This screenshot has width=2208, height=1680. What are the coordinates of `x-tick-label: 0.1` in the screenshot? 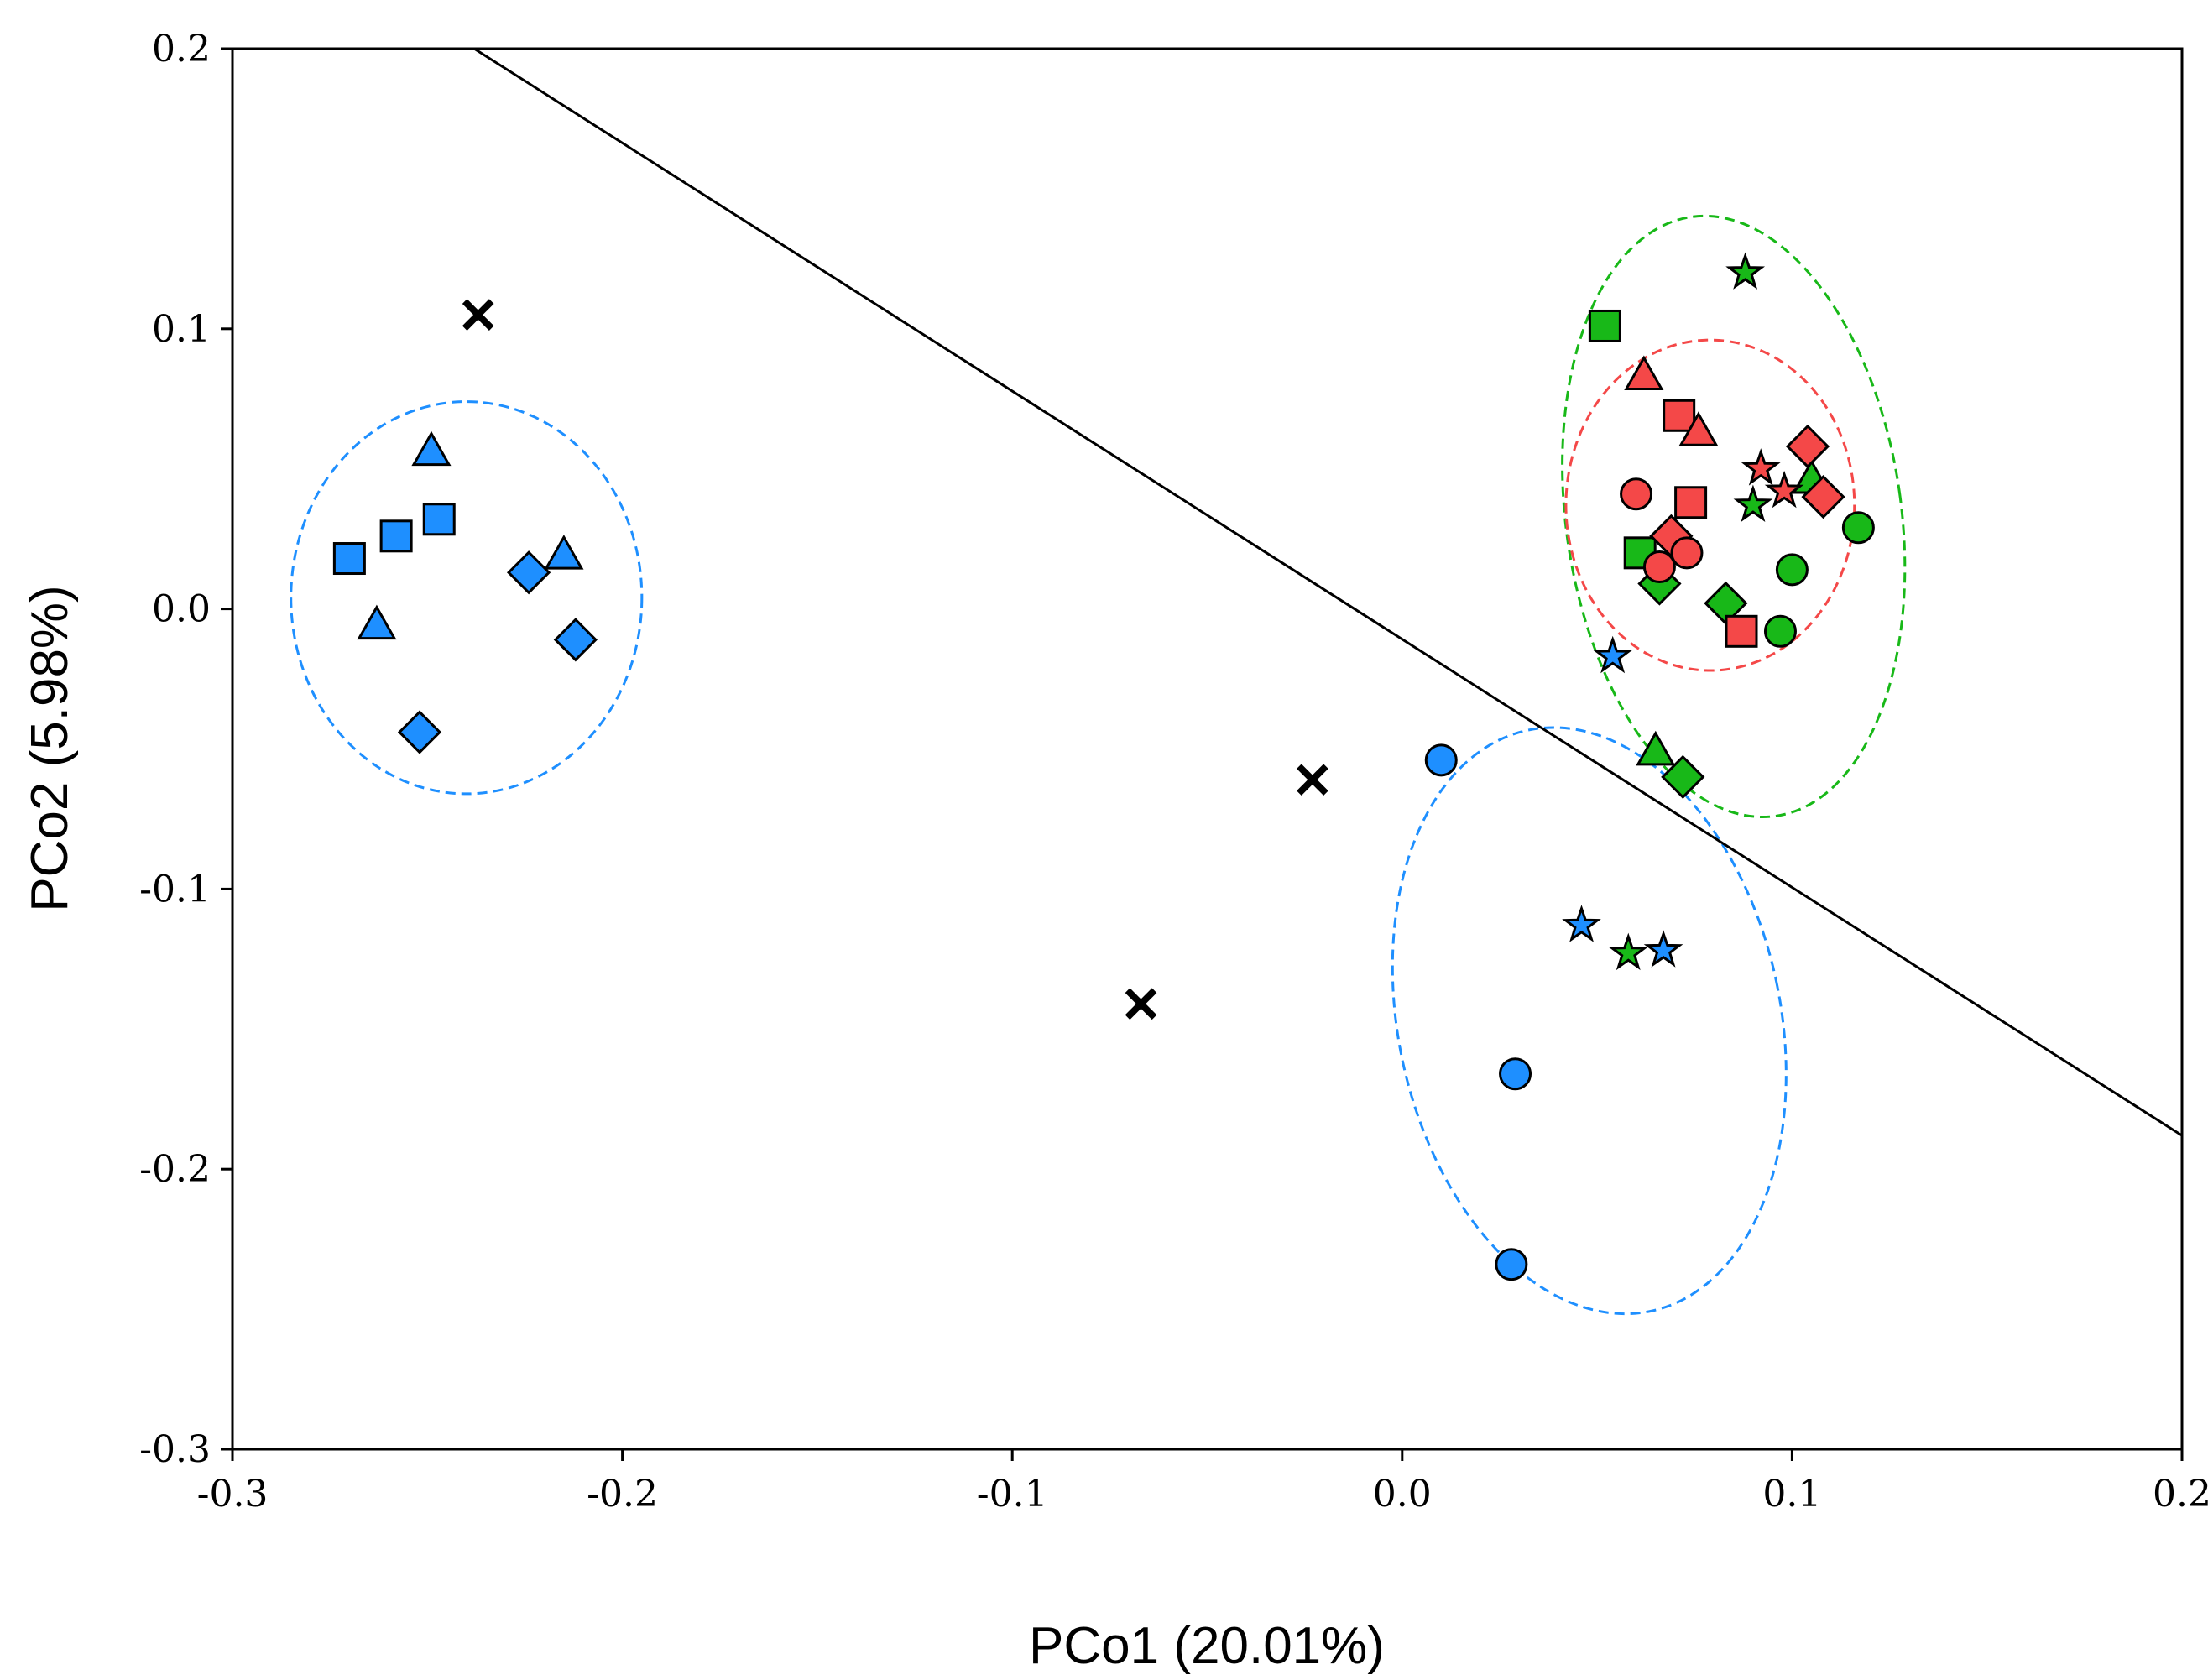 It's located at (1791, 1494).